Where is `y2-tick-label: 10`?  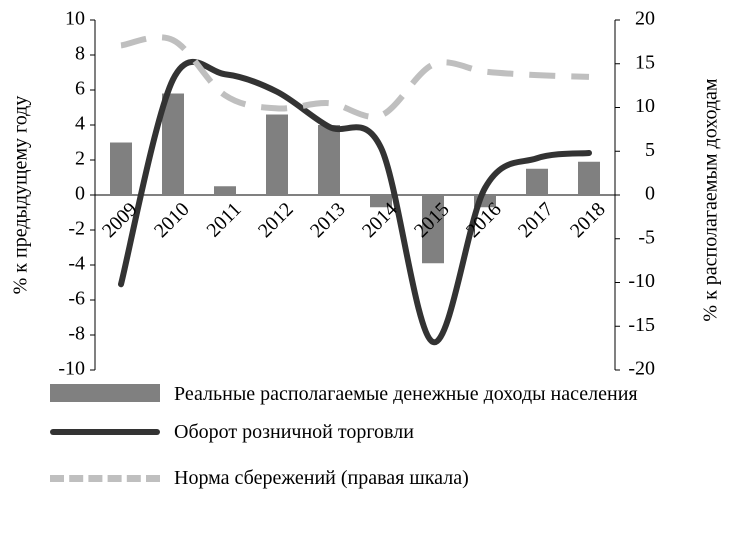
y2-tick-label: 10 is located at coordinates (645, 106).